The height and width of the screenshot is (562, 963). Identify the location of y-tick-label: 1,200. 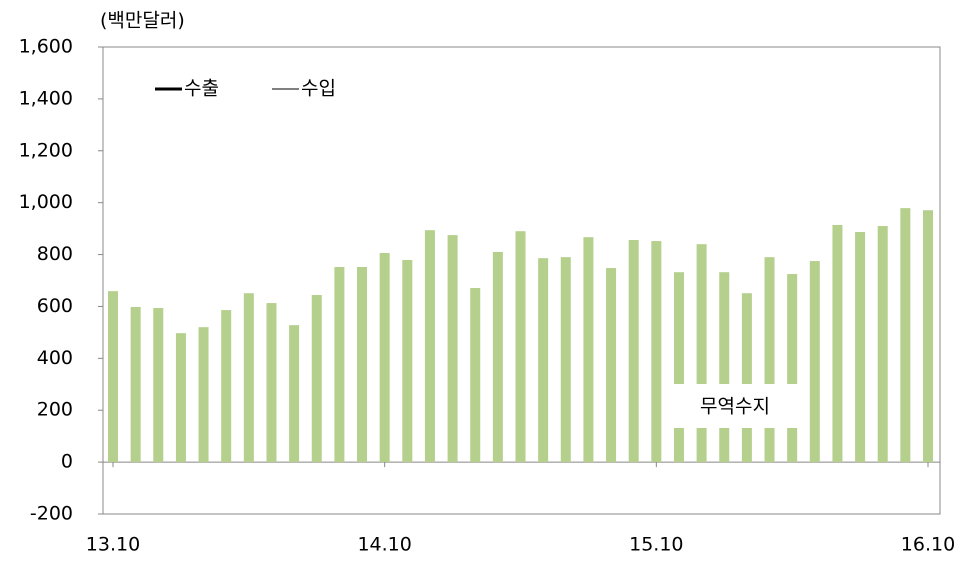
(46, 150).